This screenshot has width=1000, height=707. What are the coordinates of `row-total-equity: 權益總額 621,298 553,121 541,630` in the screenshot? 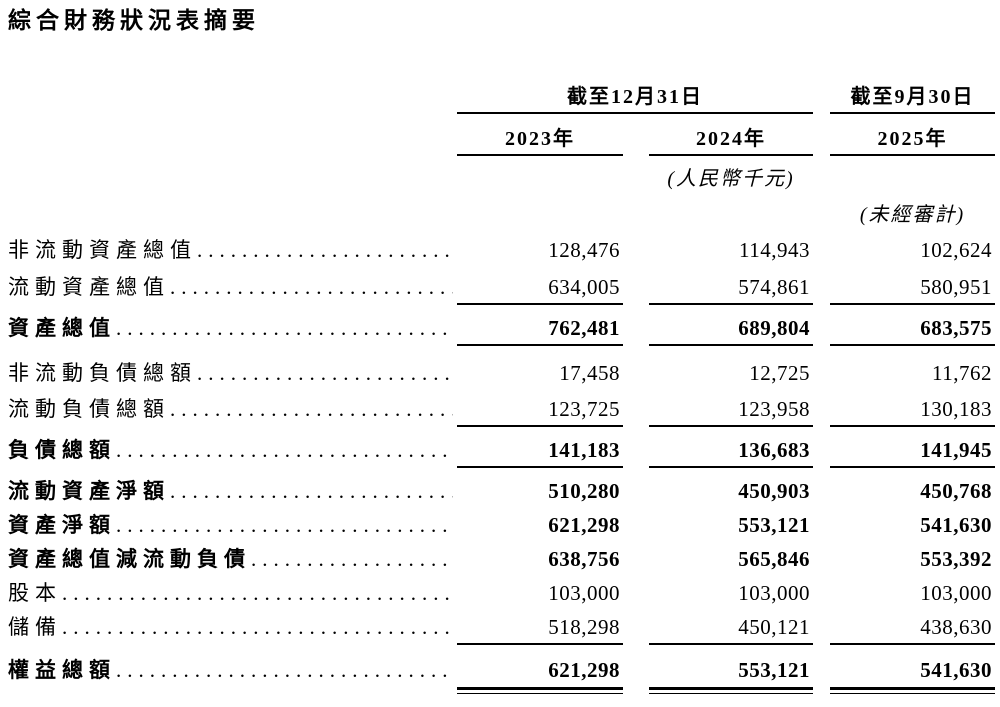 It's located at (501, 675).